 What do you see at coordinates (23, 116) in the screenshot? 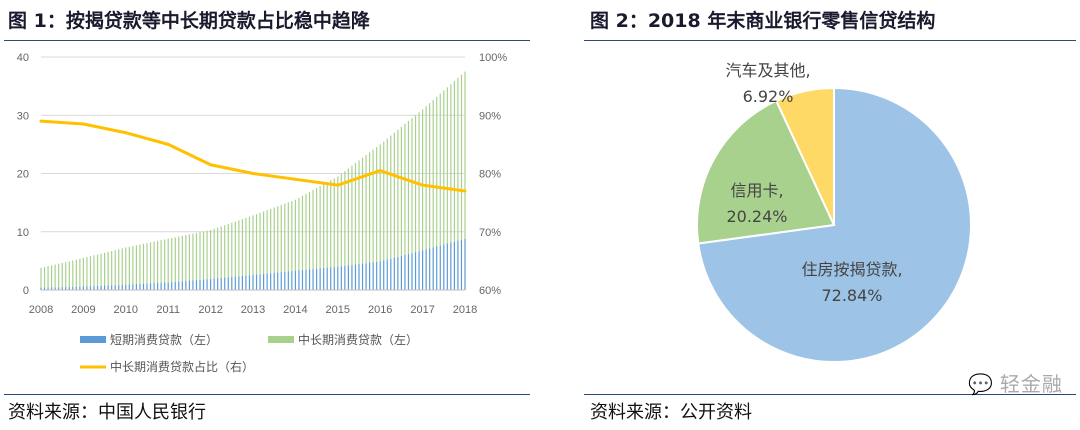
I see `left-axis-tick: 30` at bounding box center [23, 116].